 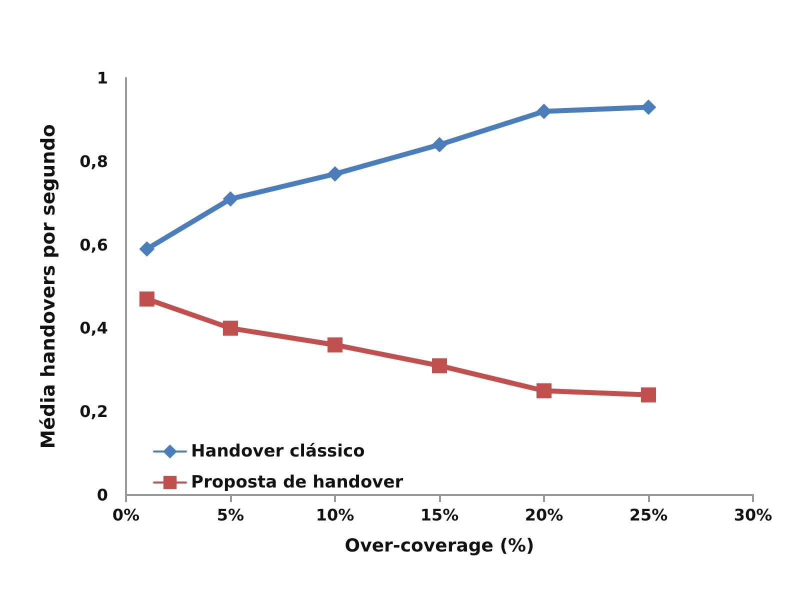 What do you see at coordinates (648, 515) in the screenshot?
I see `x-tick-label: 25%` at bounding box center [648, 515].